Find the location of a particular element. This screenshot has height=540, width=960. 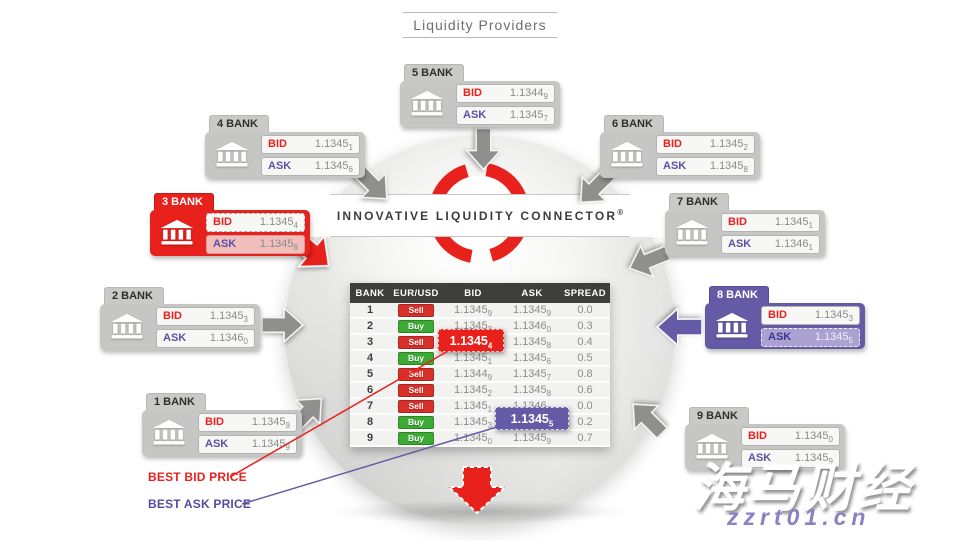

column-header: SPREAD is located at coordinates (585, 293).